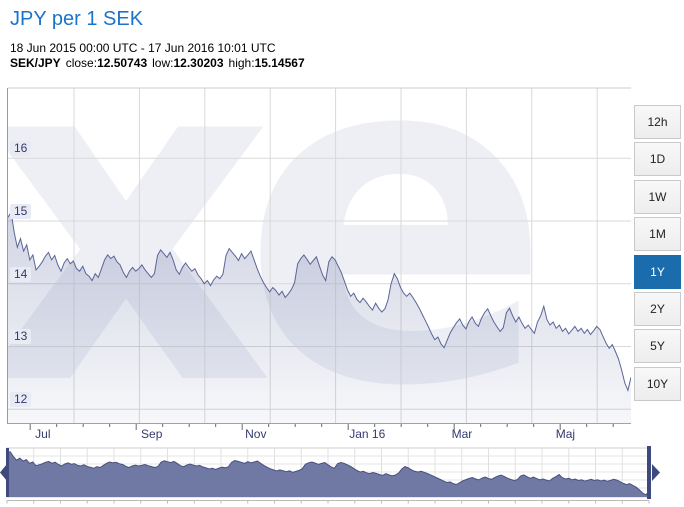 This screenshot has height=507, width=684. Describe the element at coordinates (21, 211) in the screenshot. I see `y-axis-label: 15` at that location.